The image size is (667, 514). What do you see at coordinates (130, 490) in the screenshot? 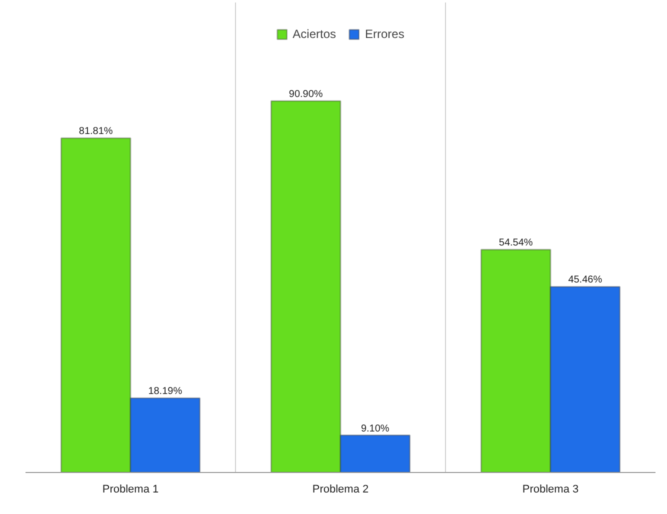
I see `x-tick-label: Problema 1` at bounding box center [130, 490].